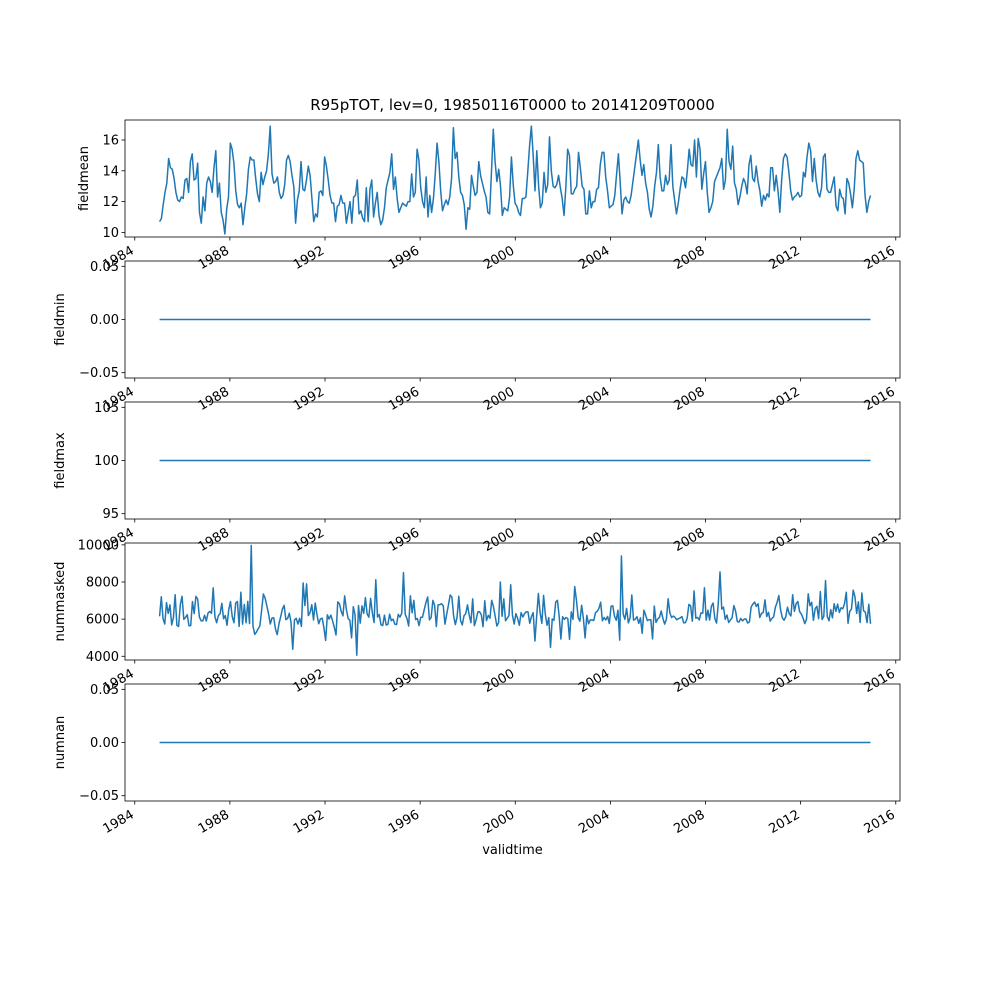 This screenshot has height=1000, width=1000. Describe the element at coordinates (110, 171) in the screenshot. I see `y-tick-label: 14` at that location.